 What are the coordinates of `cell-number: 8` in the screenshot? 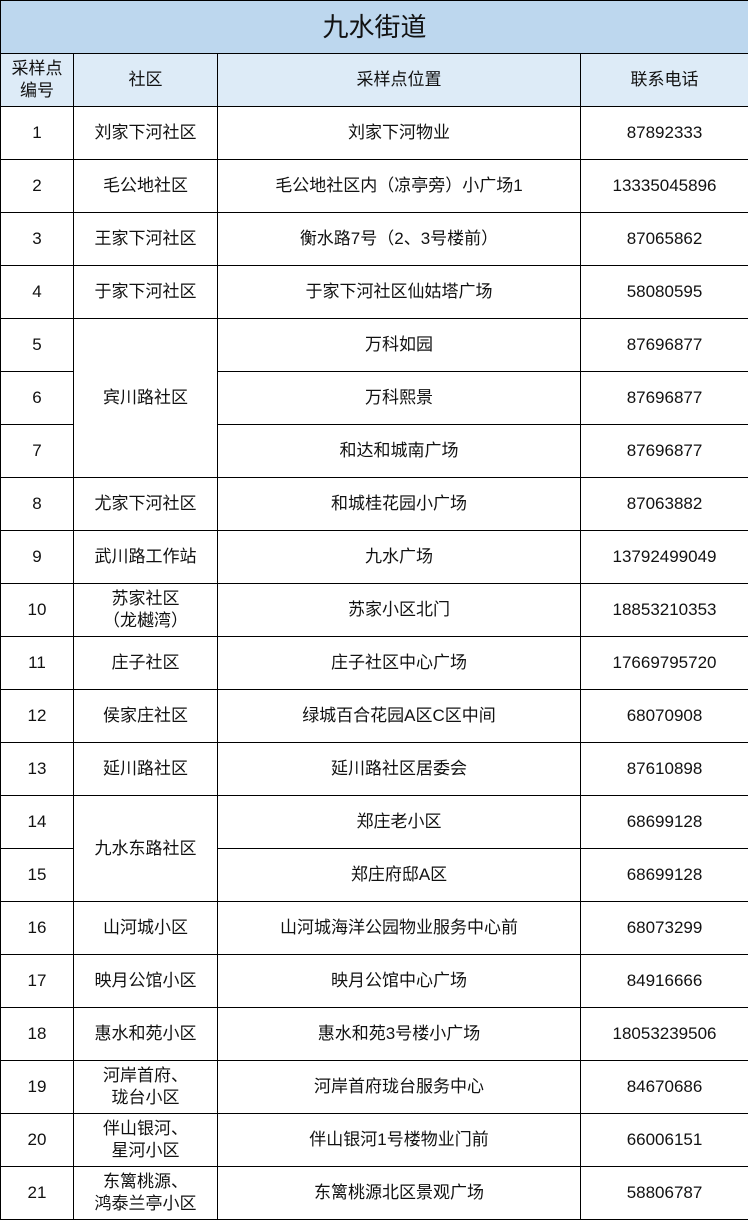 It's located at (37, 504).